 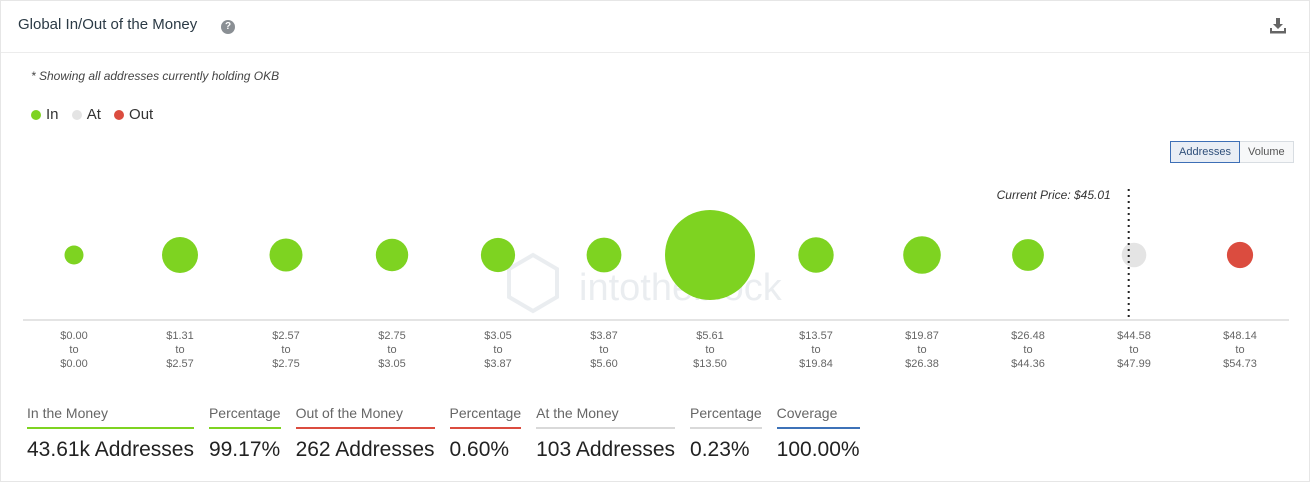 I want to click on x-tick-label: $48.14, so click(x=1240, y=336).